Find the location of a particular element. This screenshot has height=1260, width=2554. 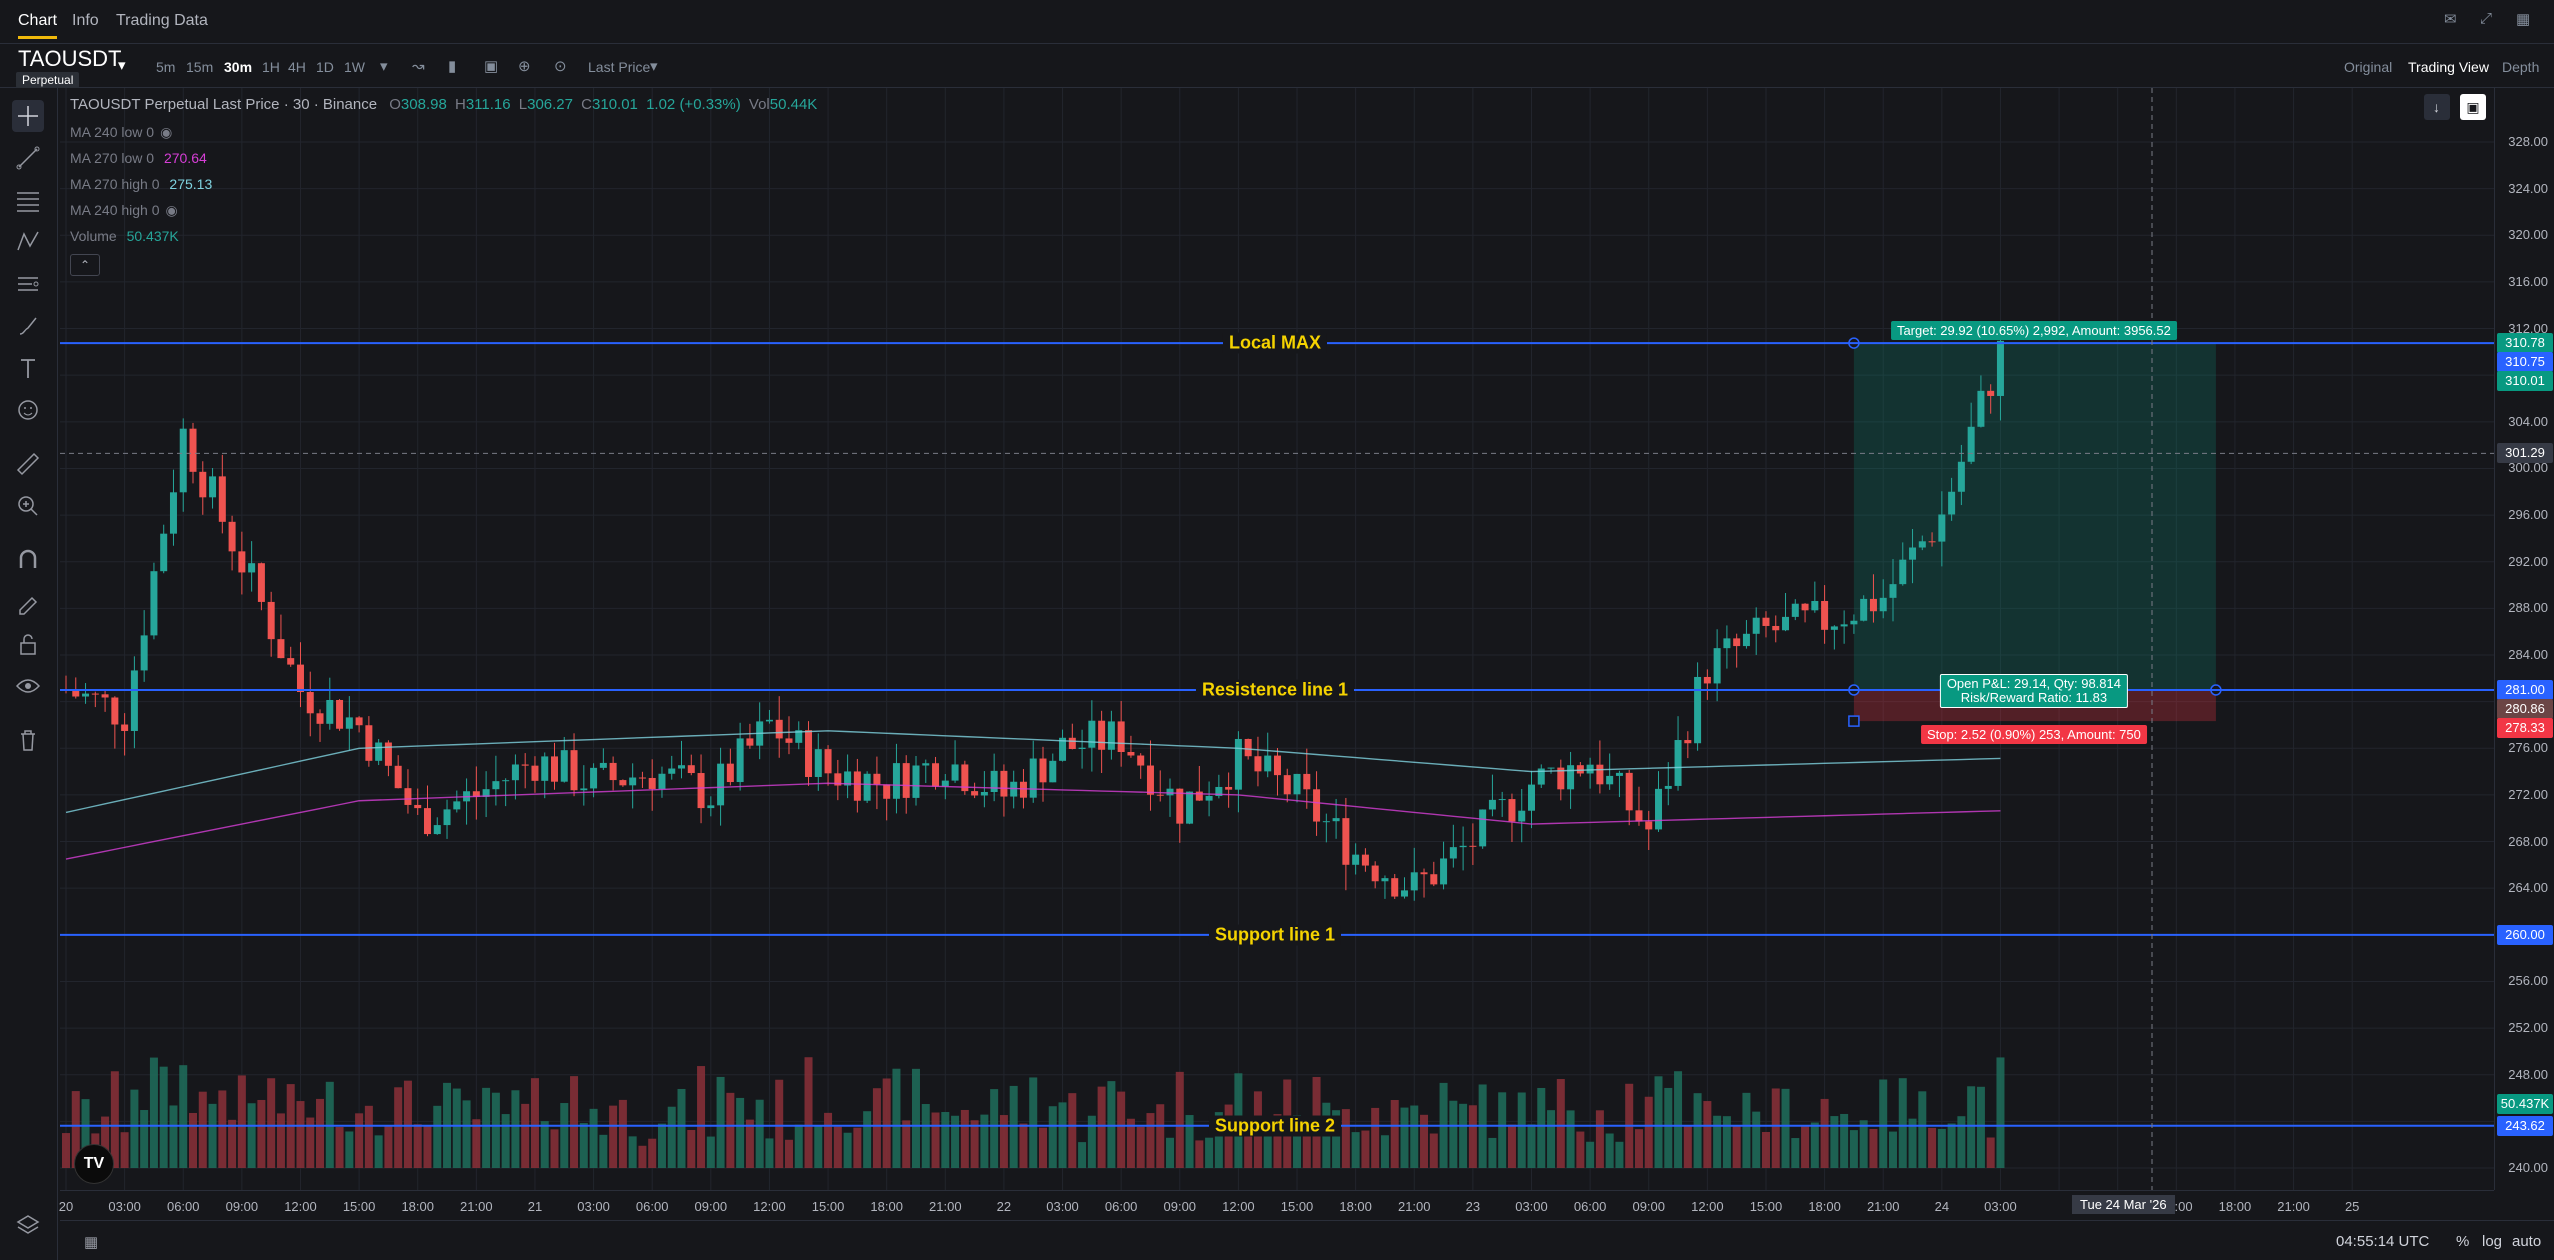

tab-chart: Chart is located at coordinates (38, 25).